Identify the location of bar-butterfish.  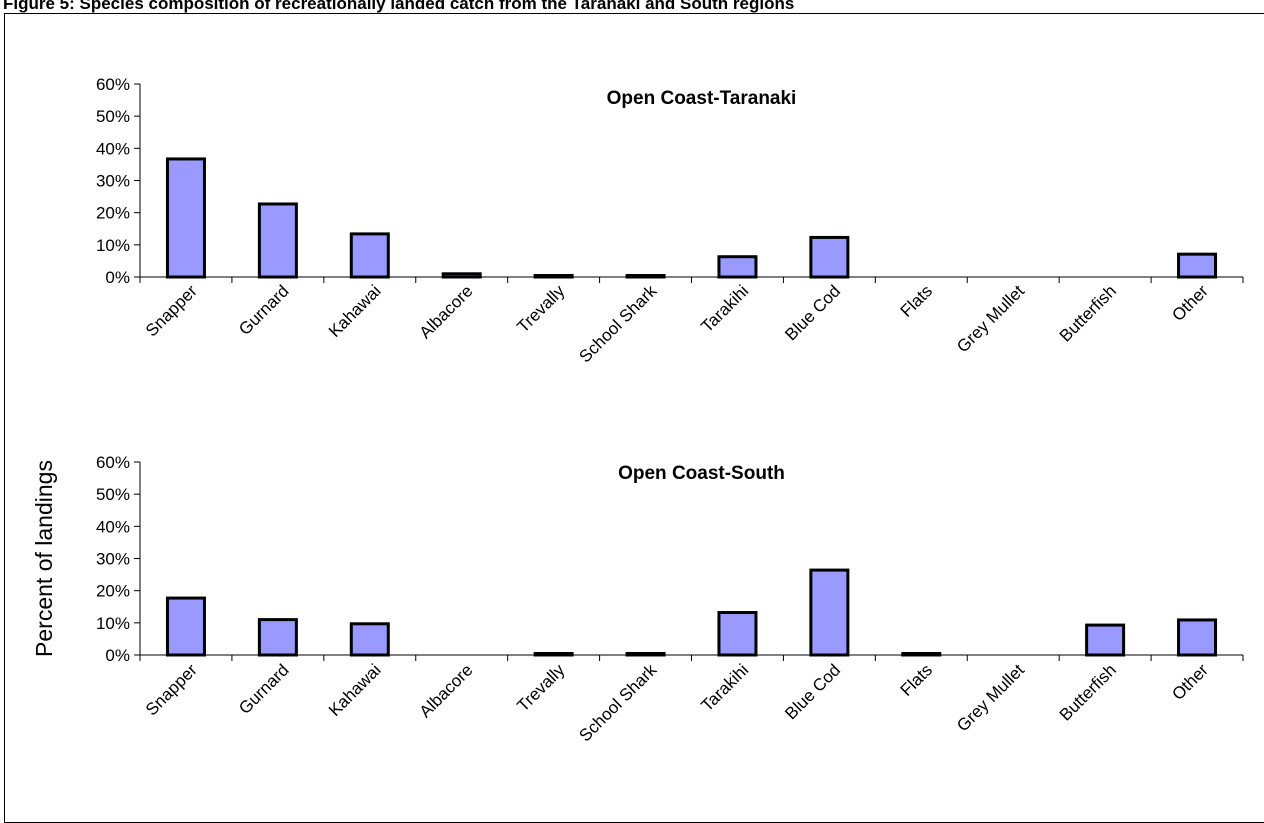
(1105, 640).